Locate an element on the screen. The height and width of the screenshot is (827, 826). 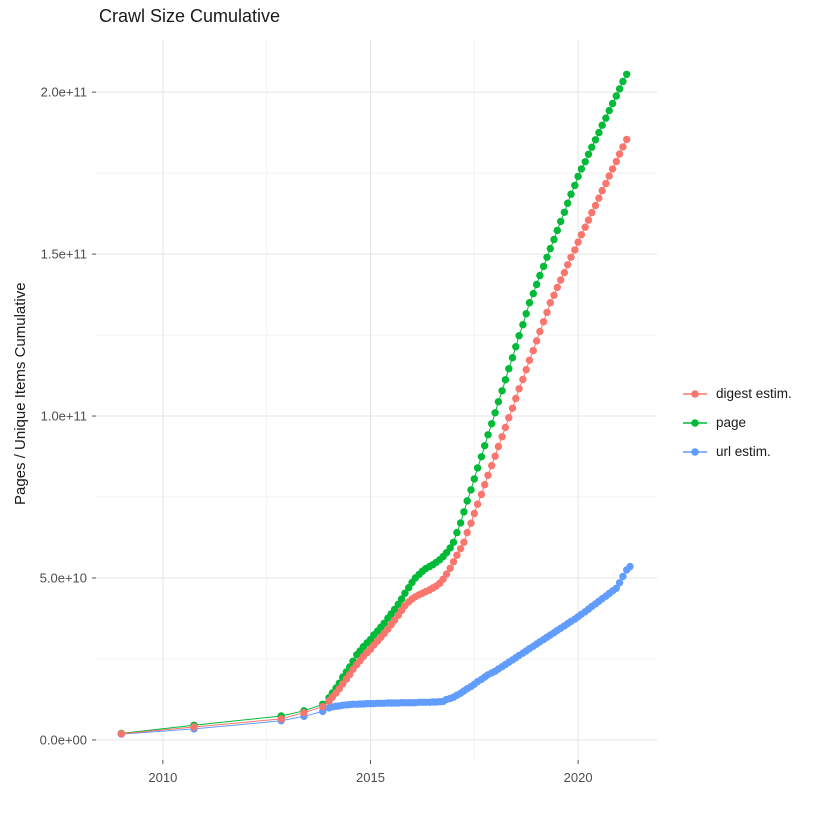
series-url-estim- is located at coordinates (375, 650).